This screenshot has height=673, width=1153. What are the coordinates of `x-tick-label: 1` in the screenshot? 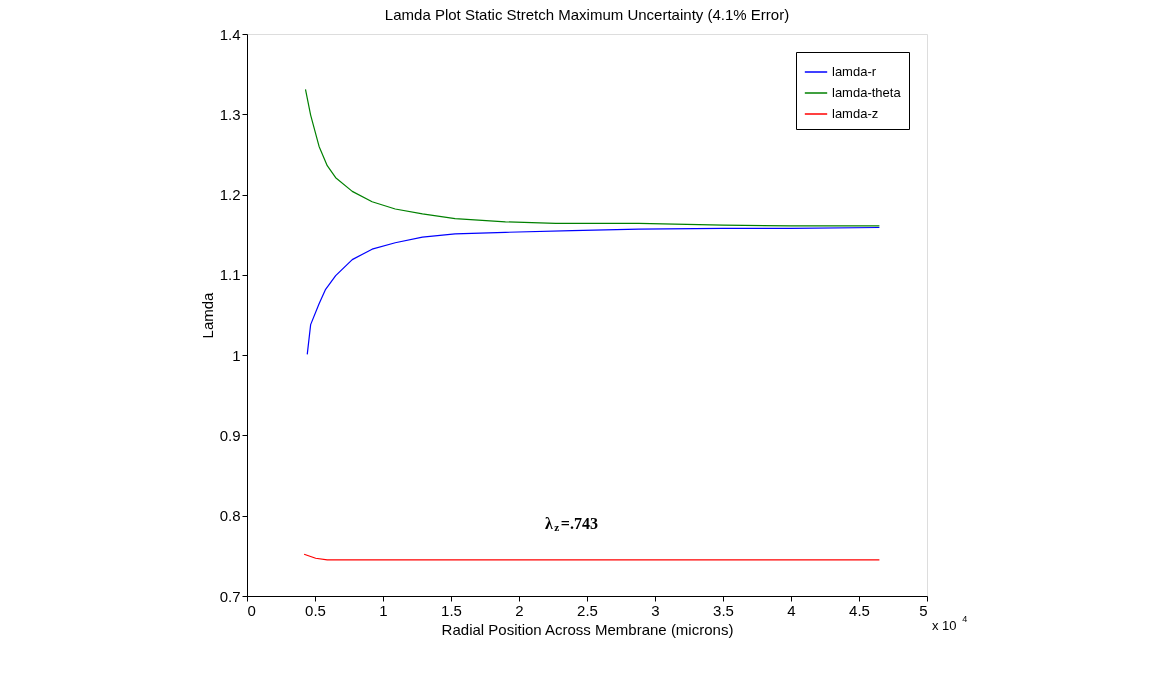 It's located at (383, 610).